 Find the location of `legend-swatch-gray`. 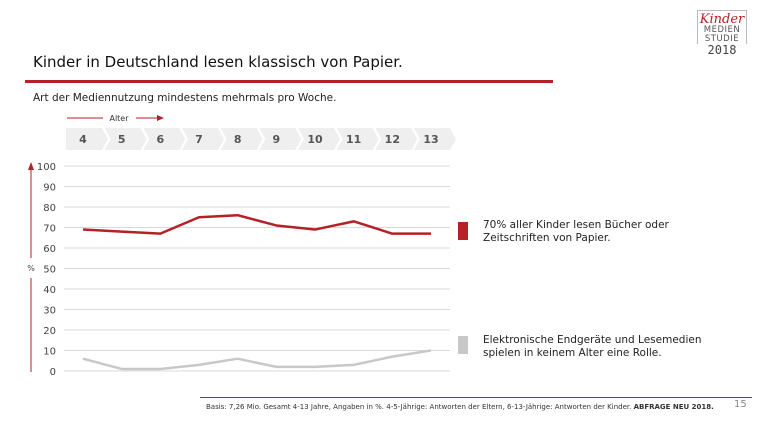

legend-swatch-gray is located at coordinates (463, 345).